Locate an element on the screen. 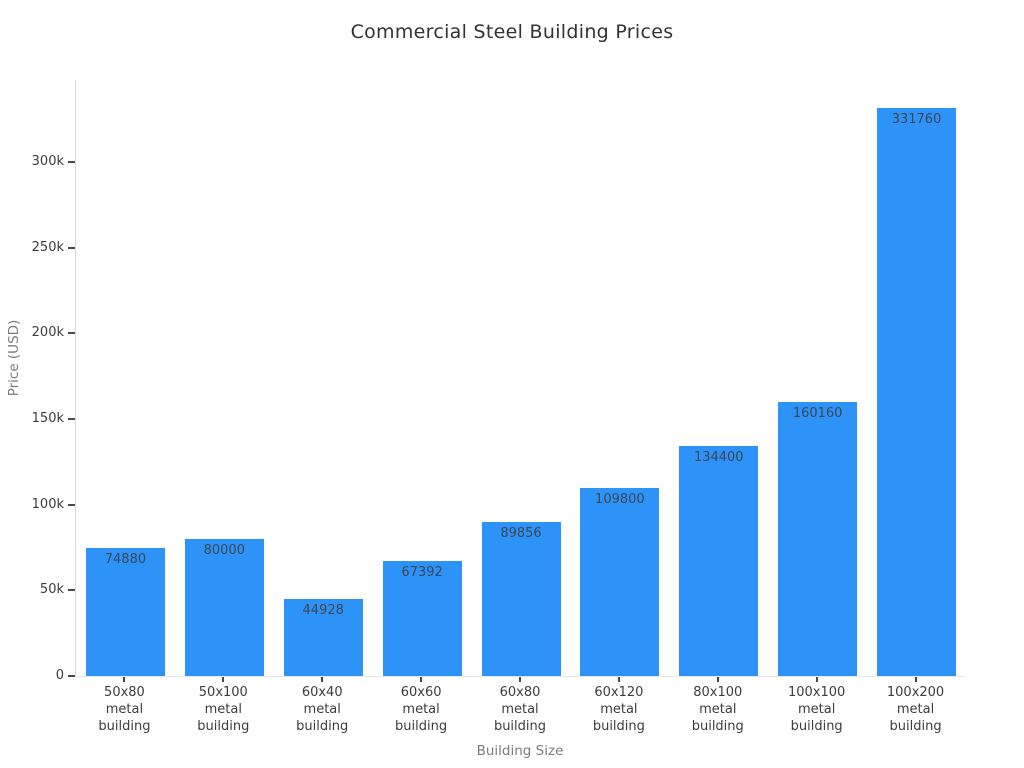  x-tick-label: 80x100 metal building is located at coordinates (717, 709).